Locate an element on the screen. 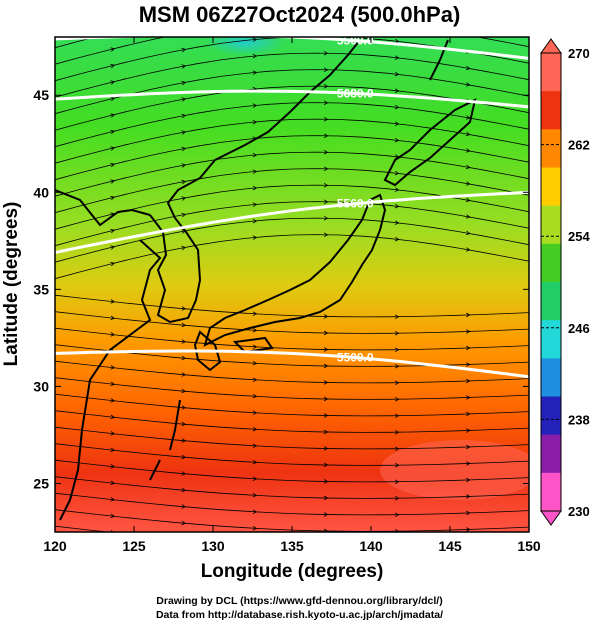  colorbar-max-arrow is located at coordinates (551, 46).